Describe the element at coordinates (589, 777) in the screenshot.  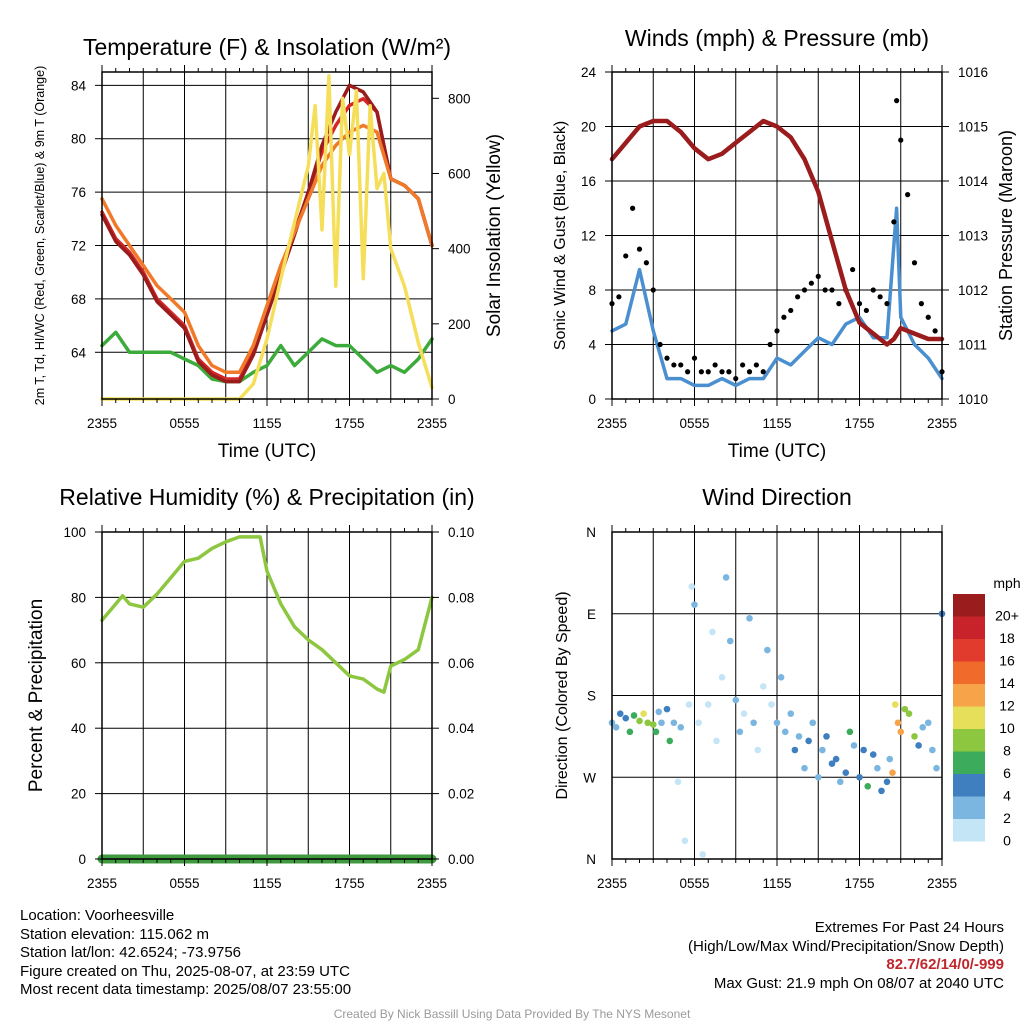
I see `y-tick-label: W` at that location.